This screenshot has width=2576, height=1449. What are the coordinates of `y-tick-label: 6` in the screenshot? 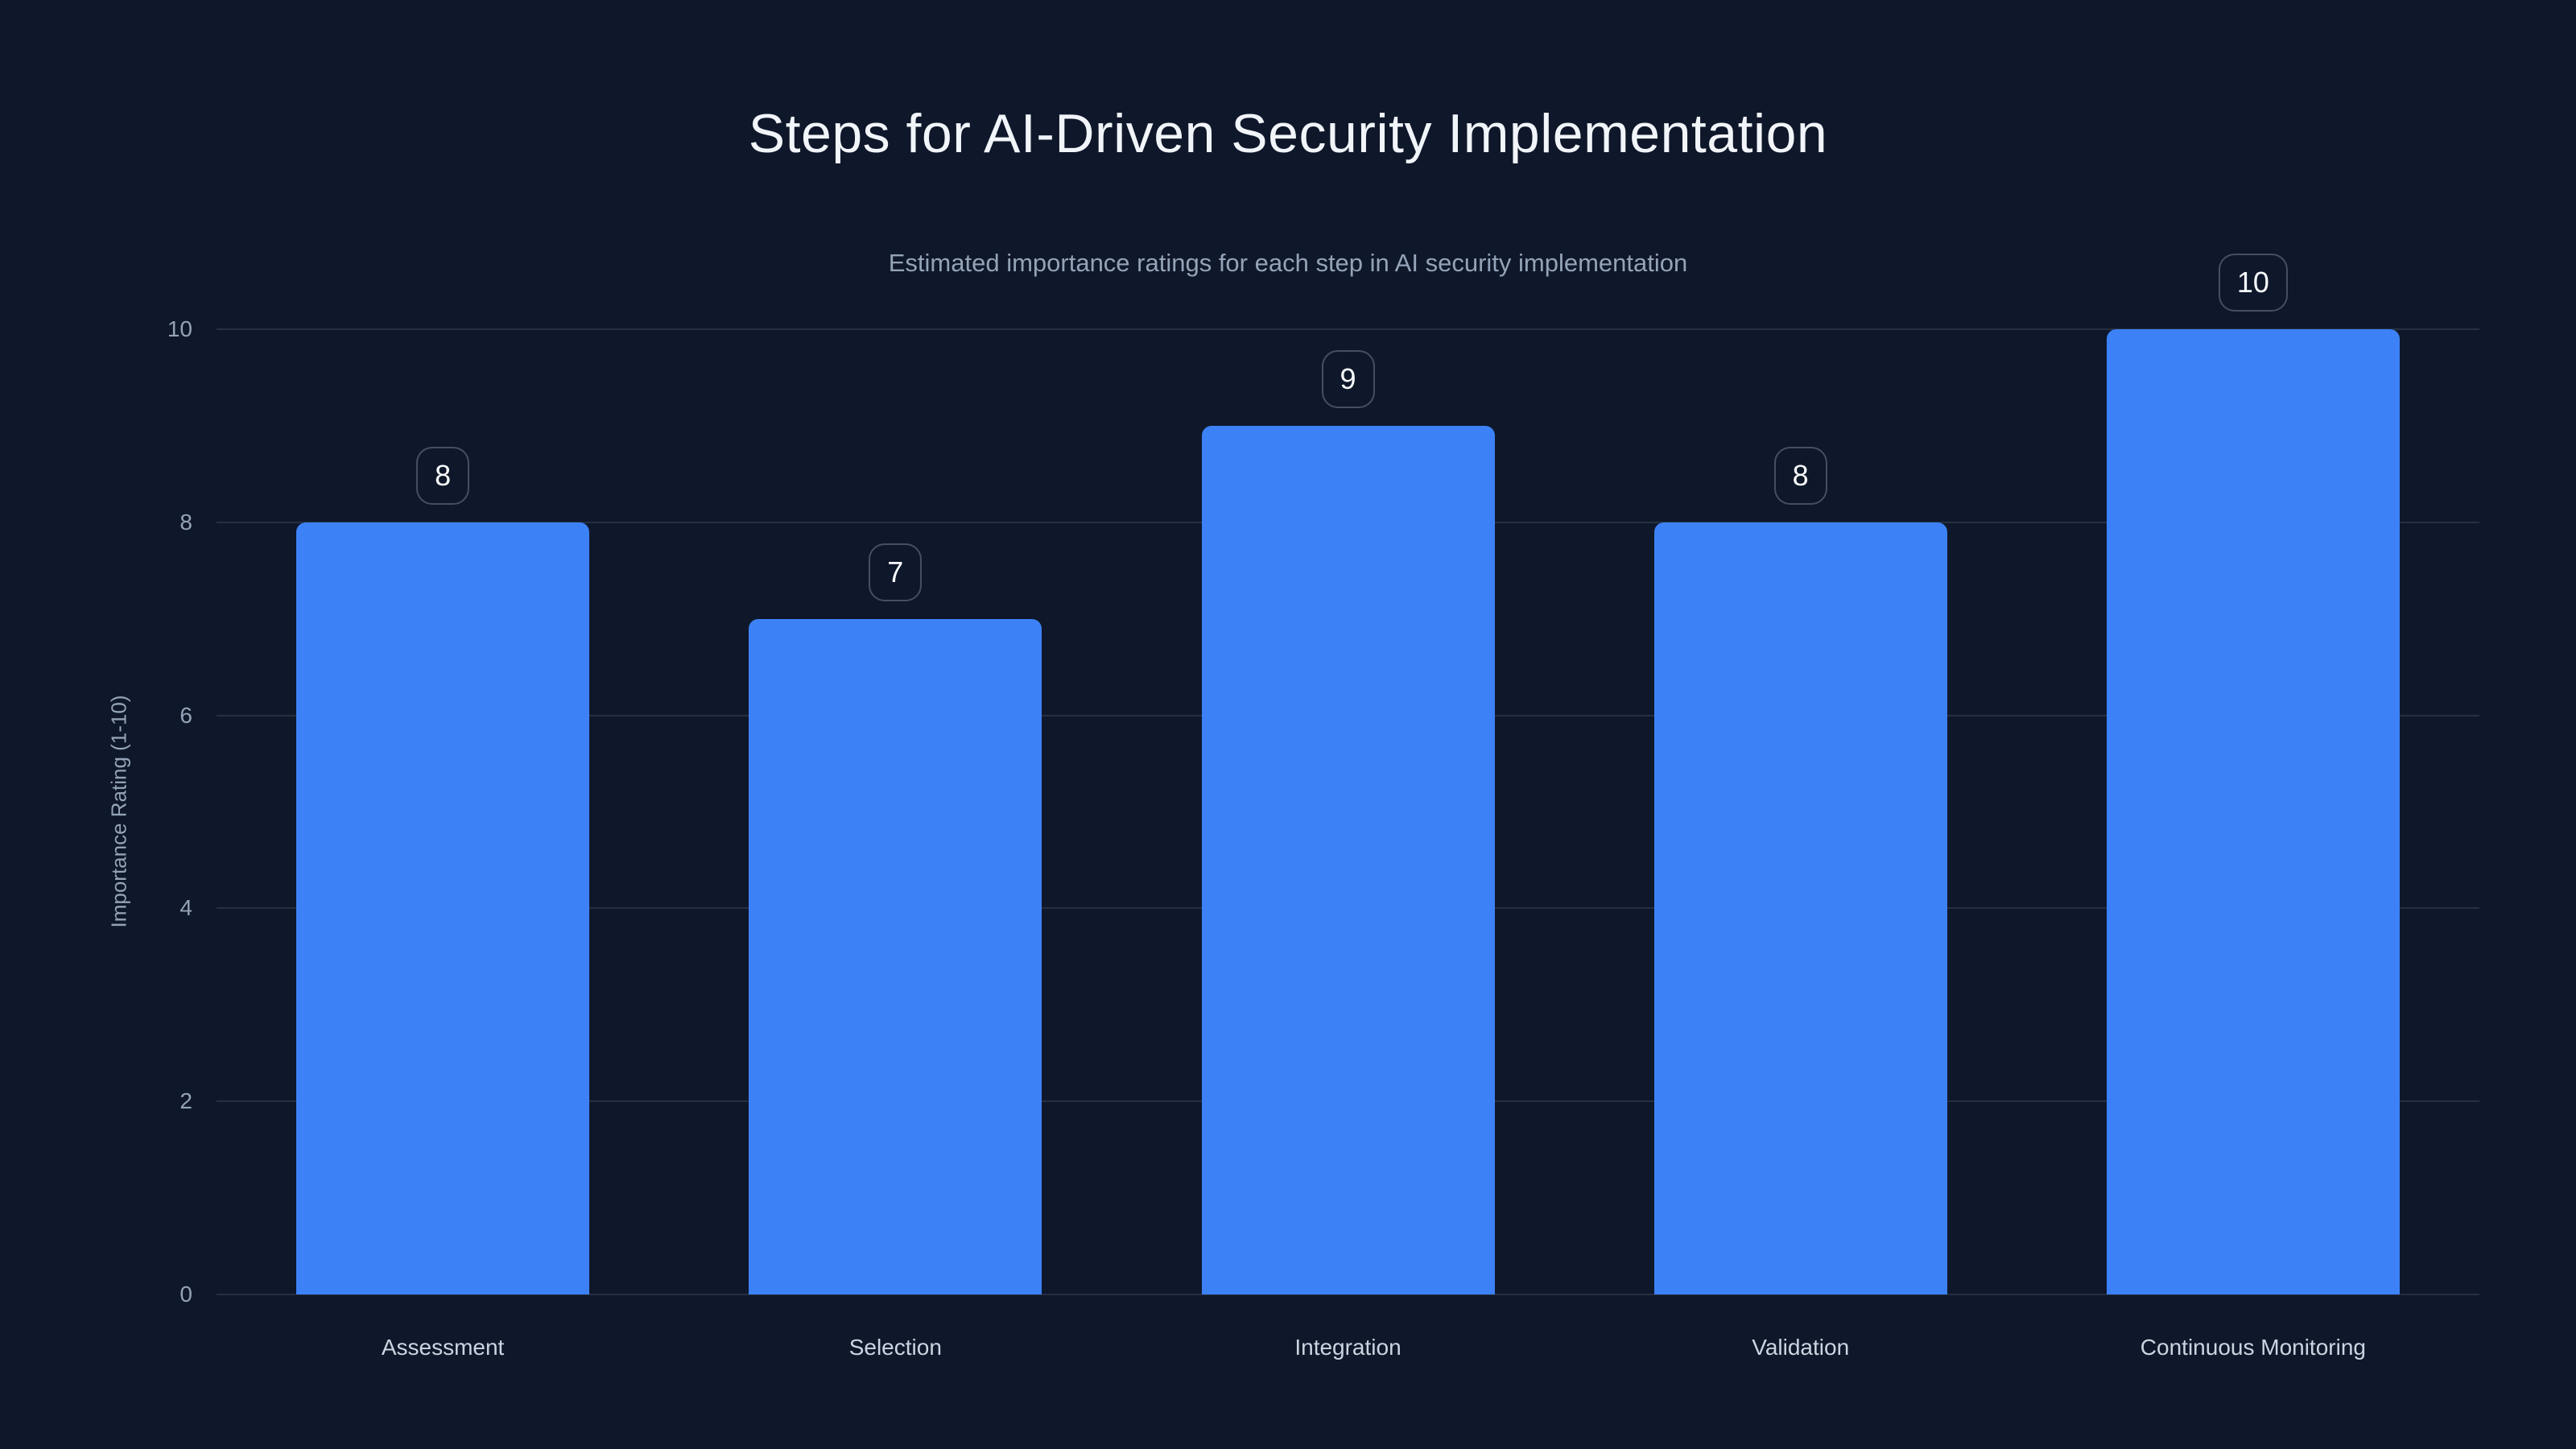 It's located at (186, 715).